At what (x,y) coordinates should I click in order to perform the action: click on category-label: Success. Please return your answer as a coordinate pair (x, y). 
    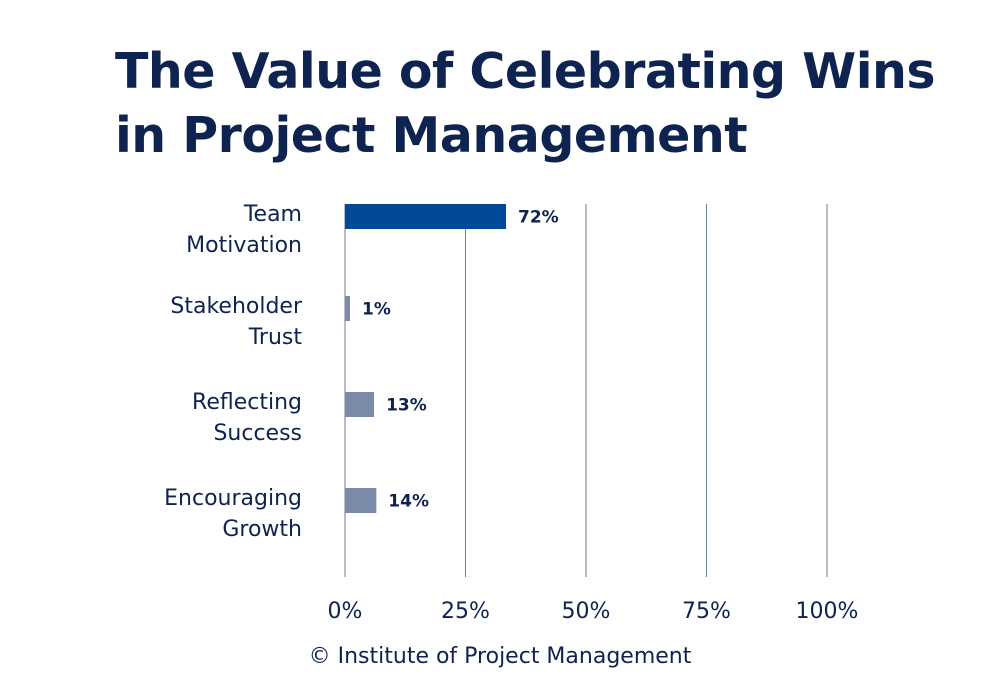
    Looking at the image, I should click on (257, 433).